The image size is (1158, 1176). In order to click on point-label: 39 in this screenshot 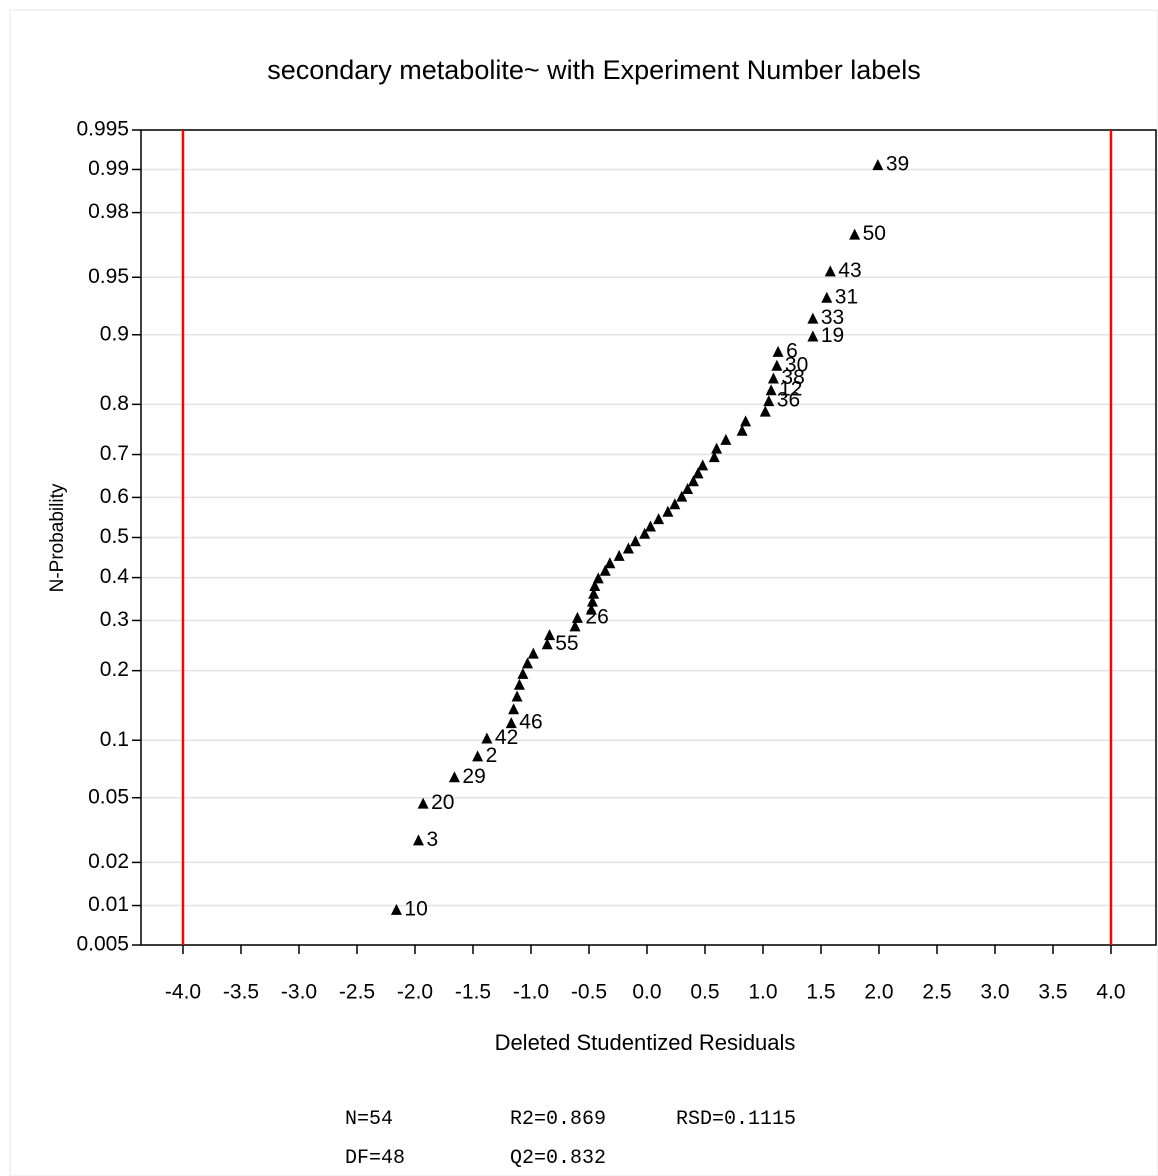, I will do `click(897, 164)`.